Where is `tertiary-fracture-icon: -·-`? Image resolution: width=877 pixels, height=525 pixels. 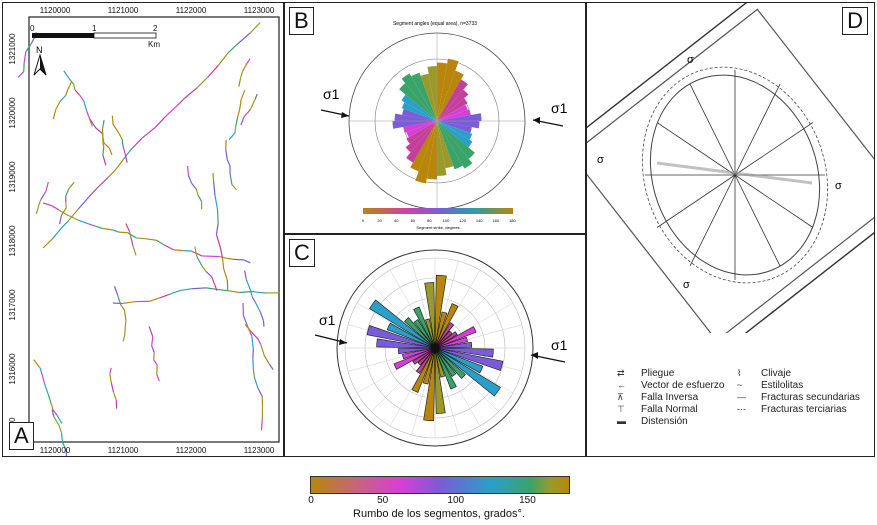
tertiary-fracture-icon: -·- is located at coordinates (741, 409).